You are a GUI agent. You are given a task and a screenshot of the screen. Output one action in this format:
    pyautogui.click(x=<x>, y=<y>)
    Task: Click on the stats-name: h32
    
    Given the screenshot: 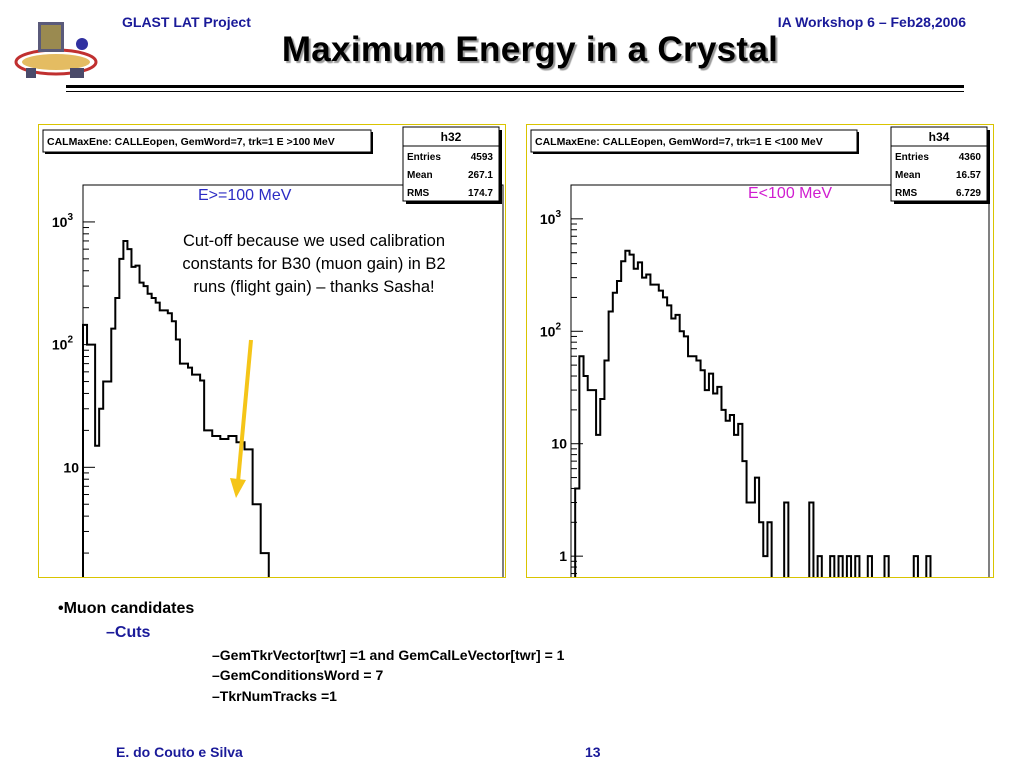 What is the action you would take?
    pyautogui.click(x=451, y=137)
    